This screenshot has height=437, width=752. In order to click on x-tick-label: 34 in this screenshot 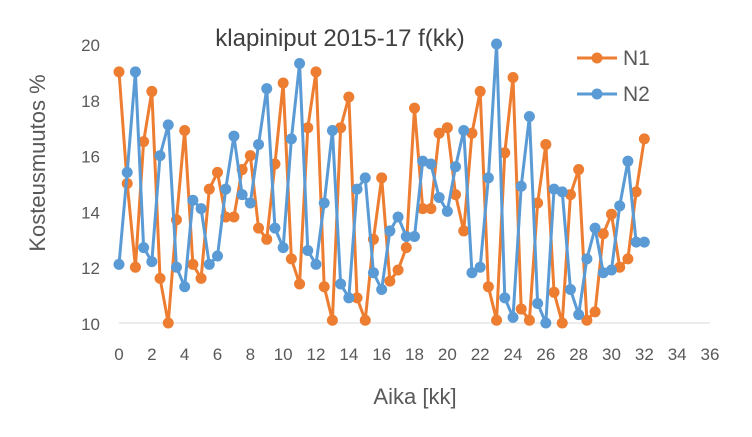, I will do `click(677, 354)`.